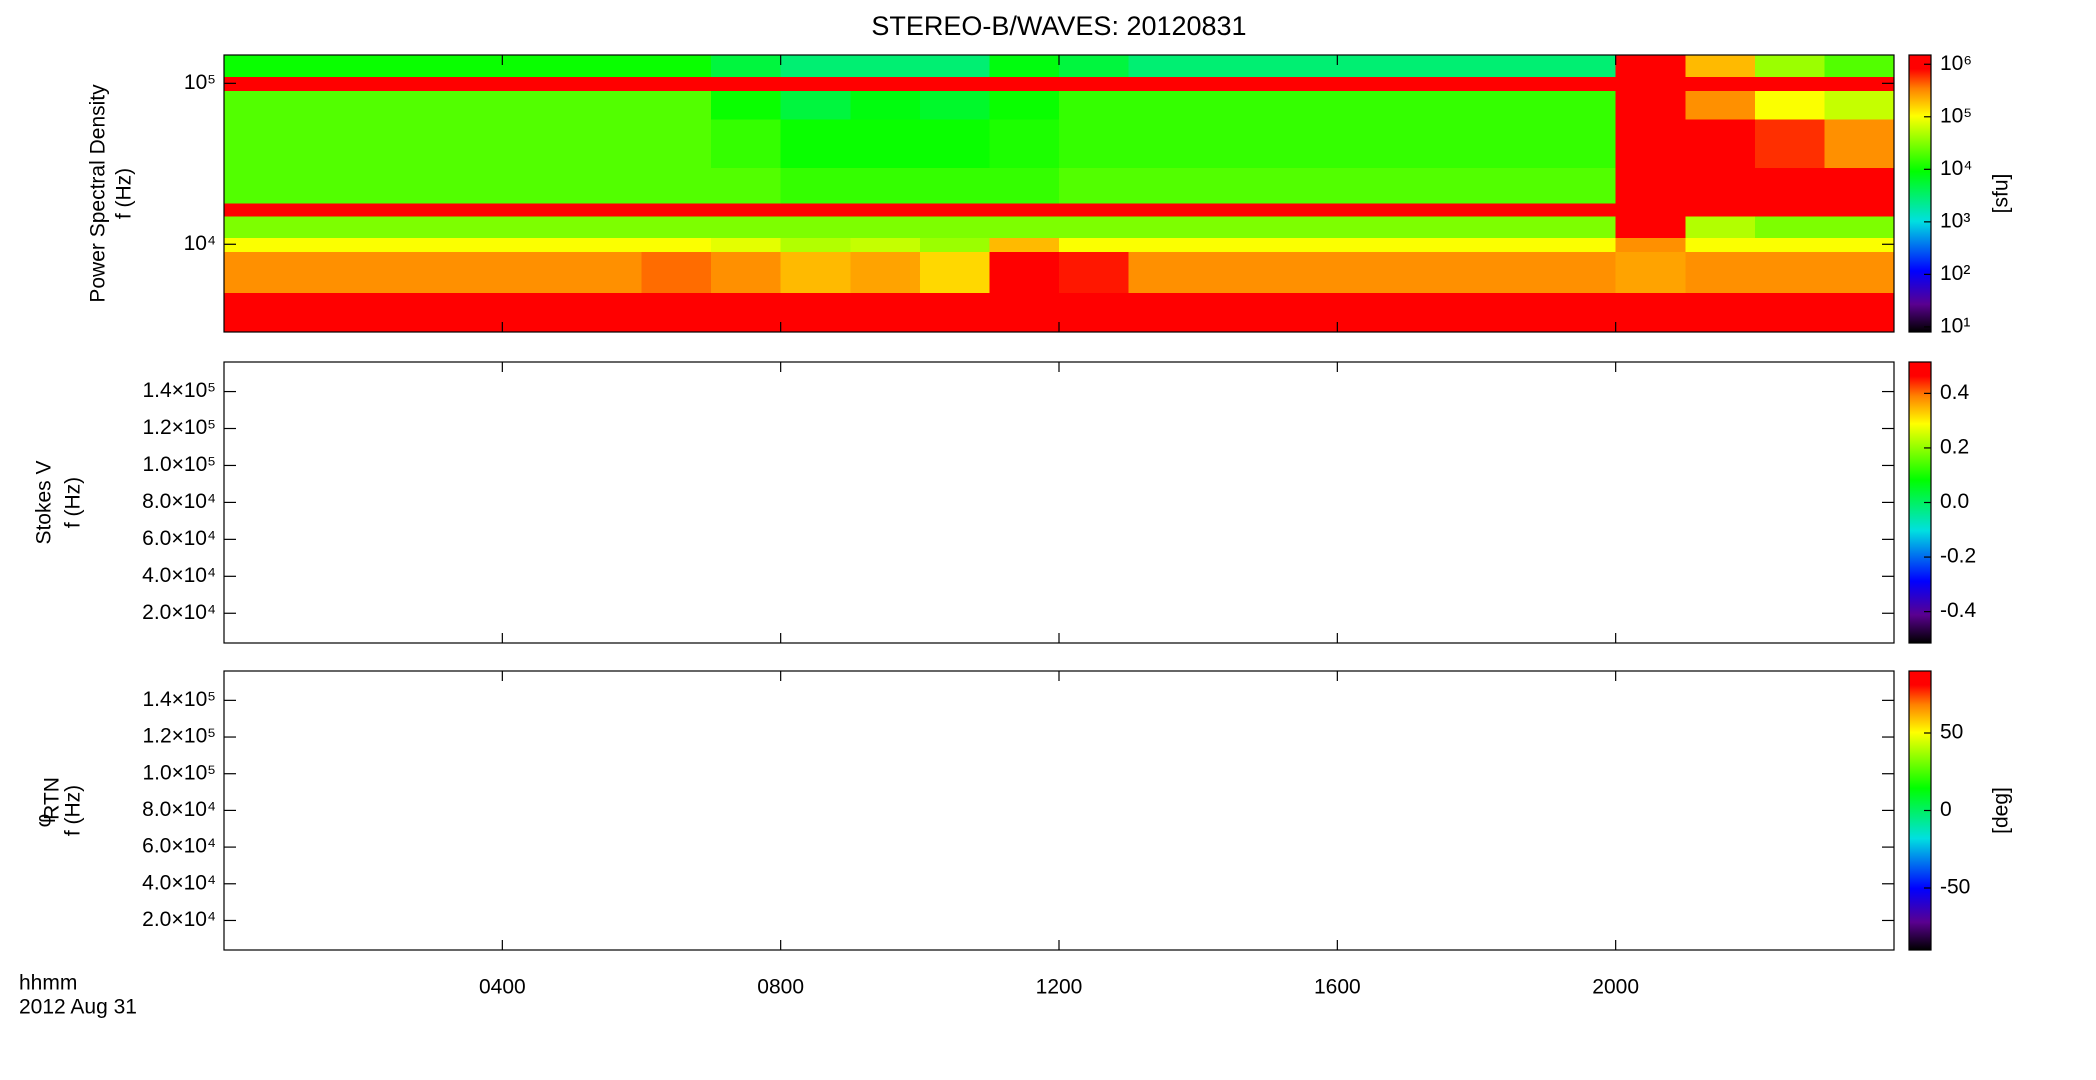 The height and width of the screenshot is (1080, 2096). I want to click on y-tick-label: 8.0×10⁴, so click(179, 501).